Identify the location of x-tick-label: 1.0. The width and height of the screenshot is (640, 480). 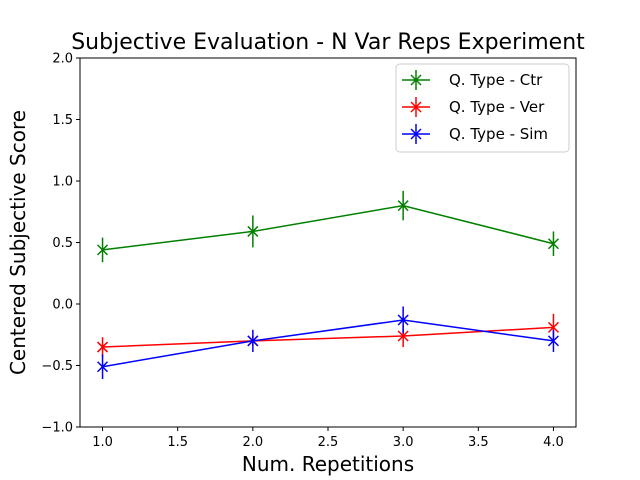
(102, 442).